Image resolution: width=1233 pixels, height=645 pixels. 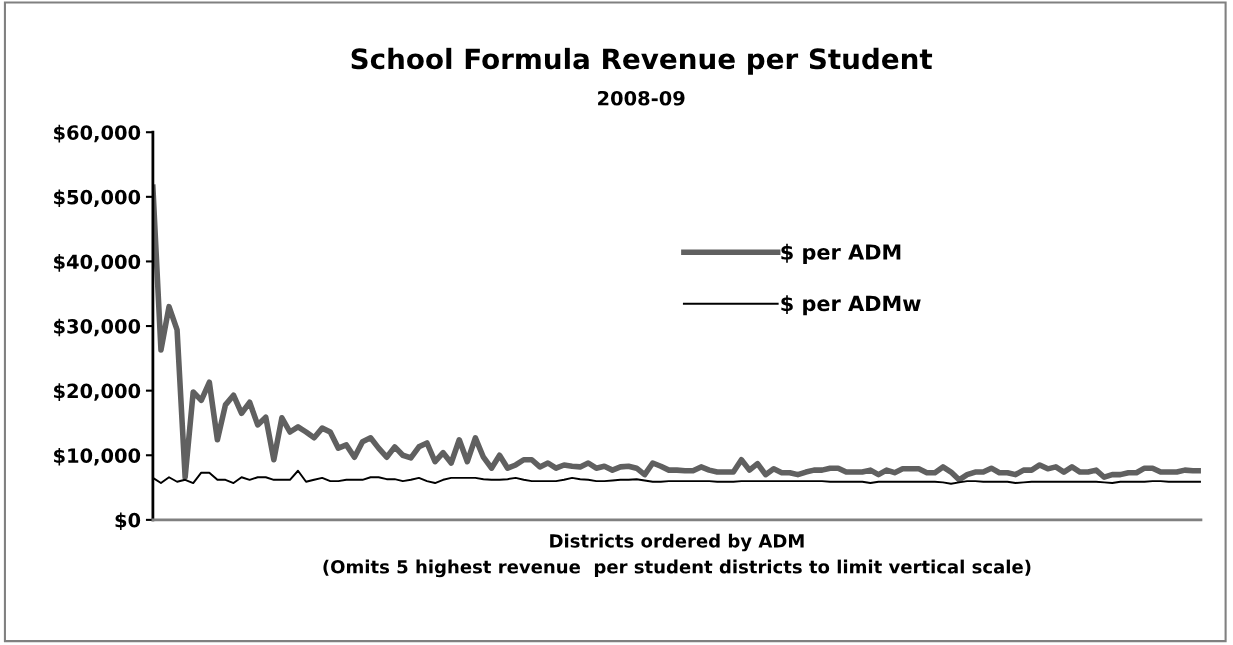 I want to click on x-axis-title: Districts ordered by ADM (Omits 5 highest revenue per student districts to limit vertical scale), so click(x=677, y=555).